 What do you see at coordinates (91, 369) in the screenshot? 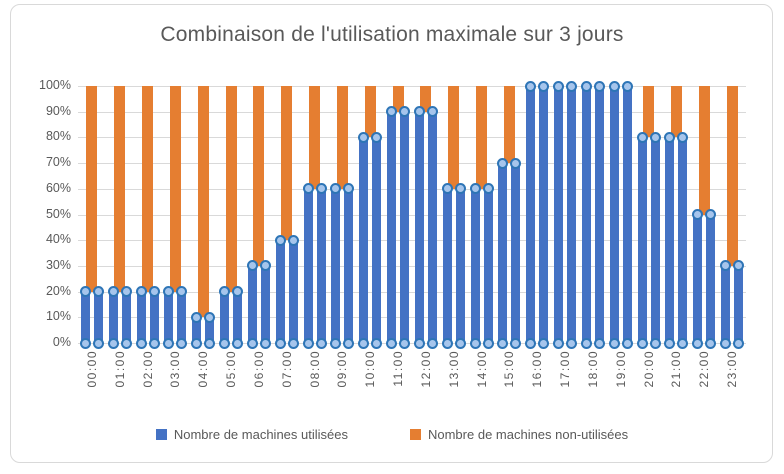
I see `x-axis-label: 00:00` at bounding box center [91, 369].